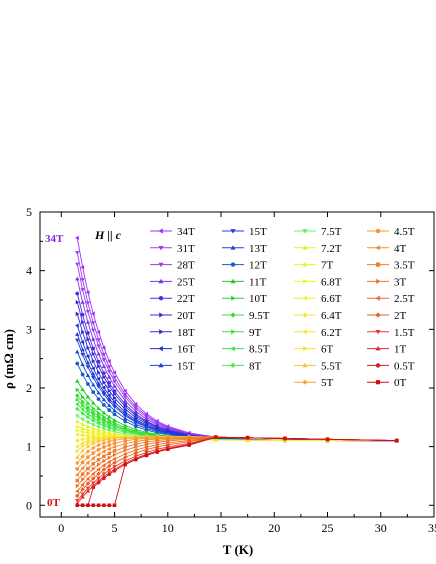 The width and height of the screenshot is (436, 564). What do you see at coordinates (400, 383) in the screenshot?
I see `legend-label: 0T` at bounding box center [400, 383].